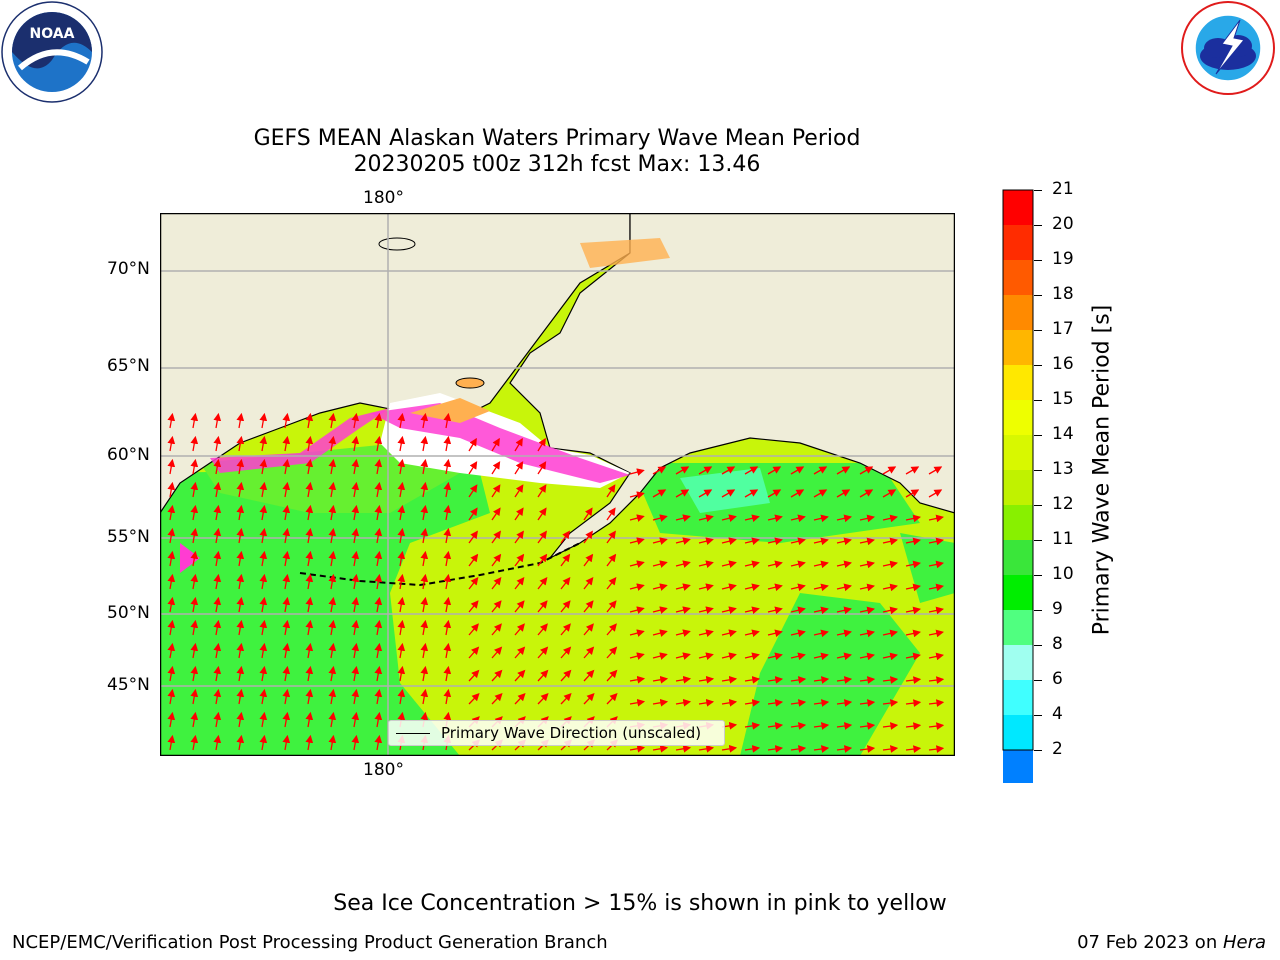 The height and width of the screenshot is (960, 1280). I want to click on colorbar-segment, so click(1018, 347).